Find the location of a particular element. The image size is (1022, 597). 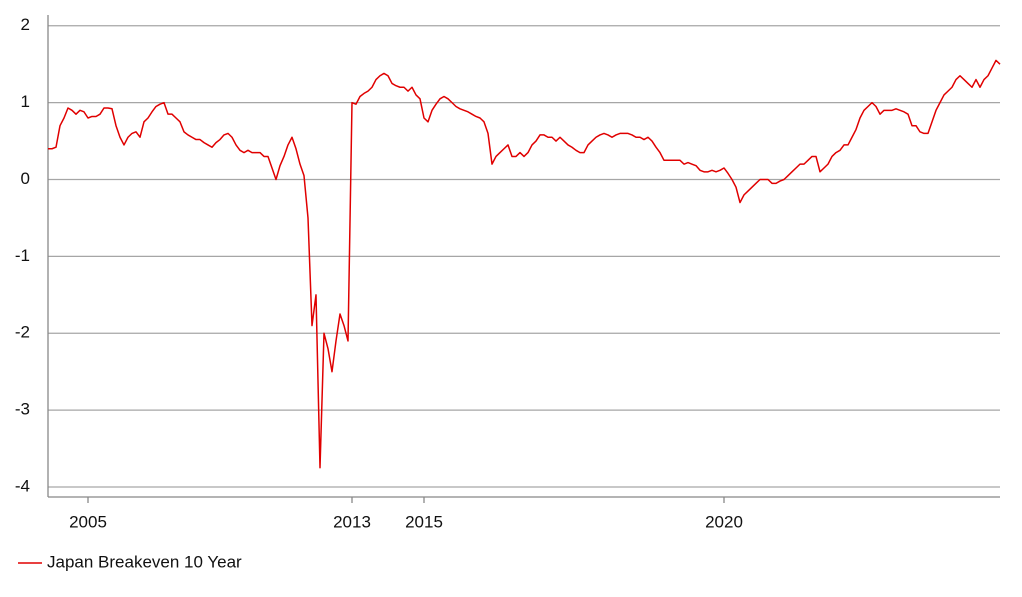

y-tick-label: -2 is located at coordinates (22, 332).